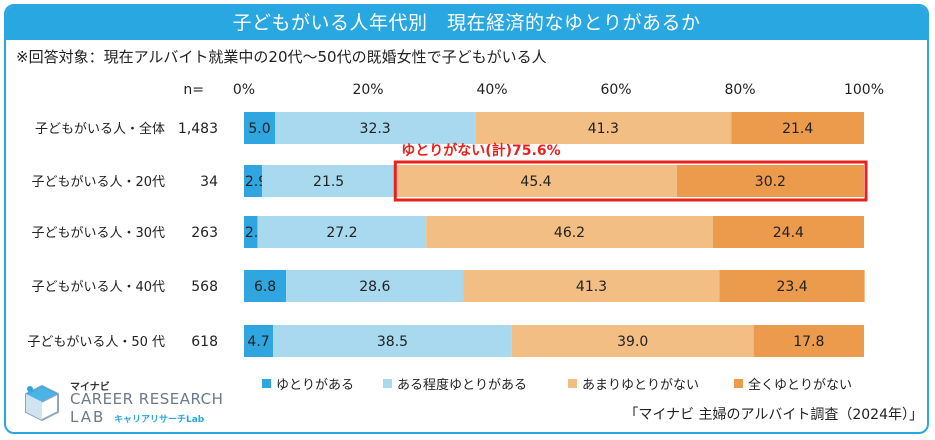  Describe the element at coordinates (98, 233) in the screenshot. I see `category-label: 子どもがいる人・30代` at that location.